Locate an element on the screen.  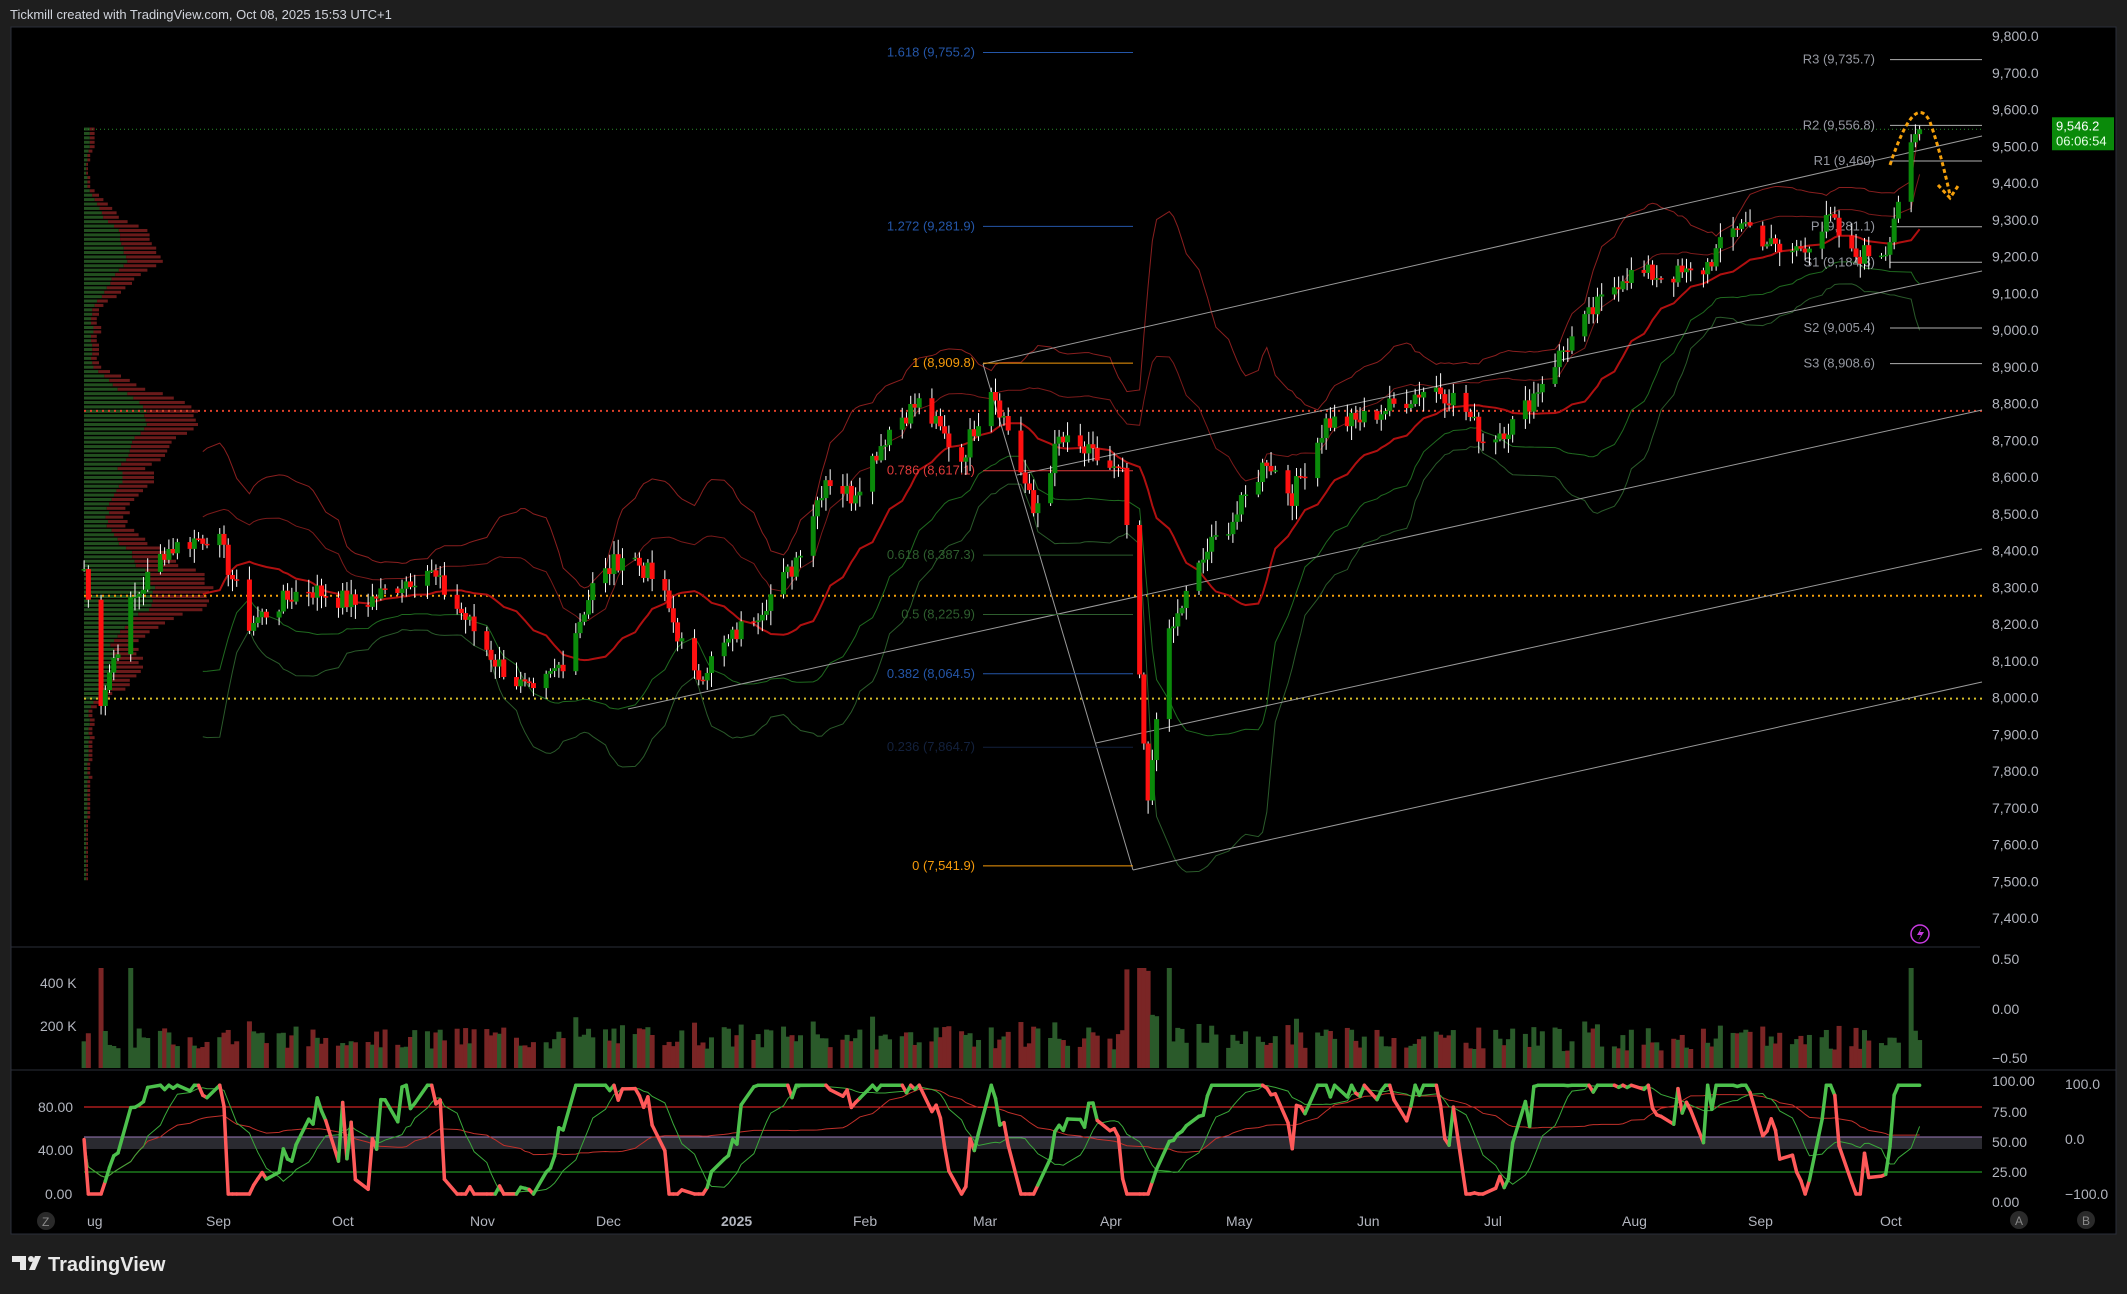
time-axis-label: 2025 is located at coordinates (736, 1221).